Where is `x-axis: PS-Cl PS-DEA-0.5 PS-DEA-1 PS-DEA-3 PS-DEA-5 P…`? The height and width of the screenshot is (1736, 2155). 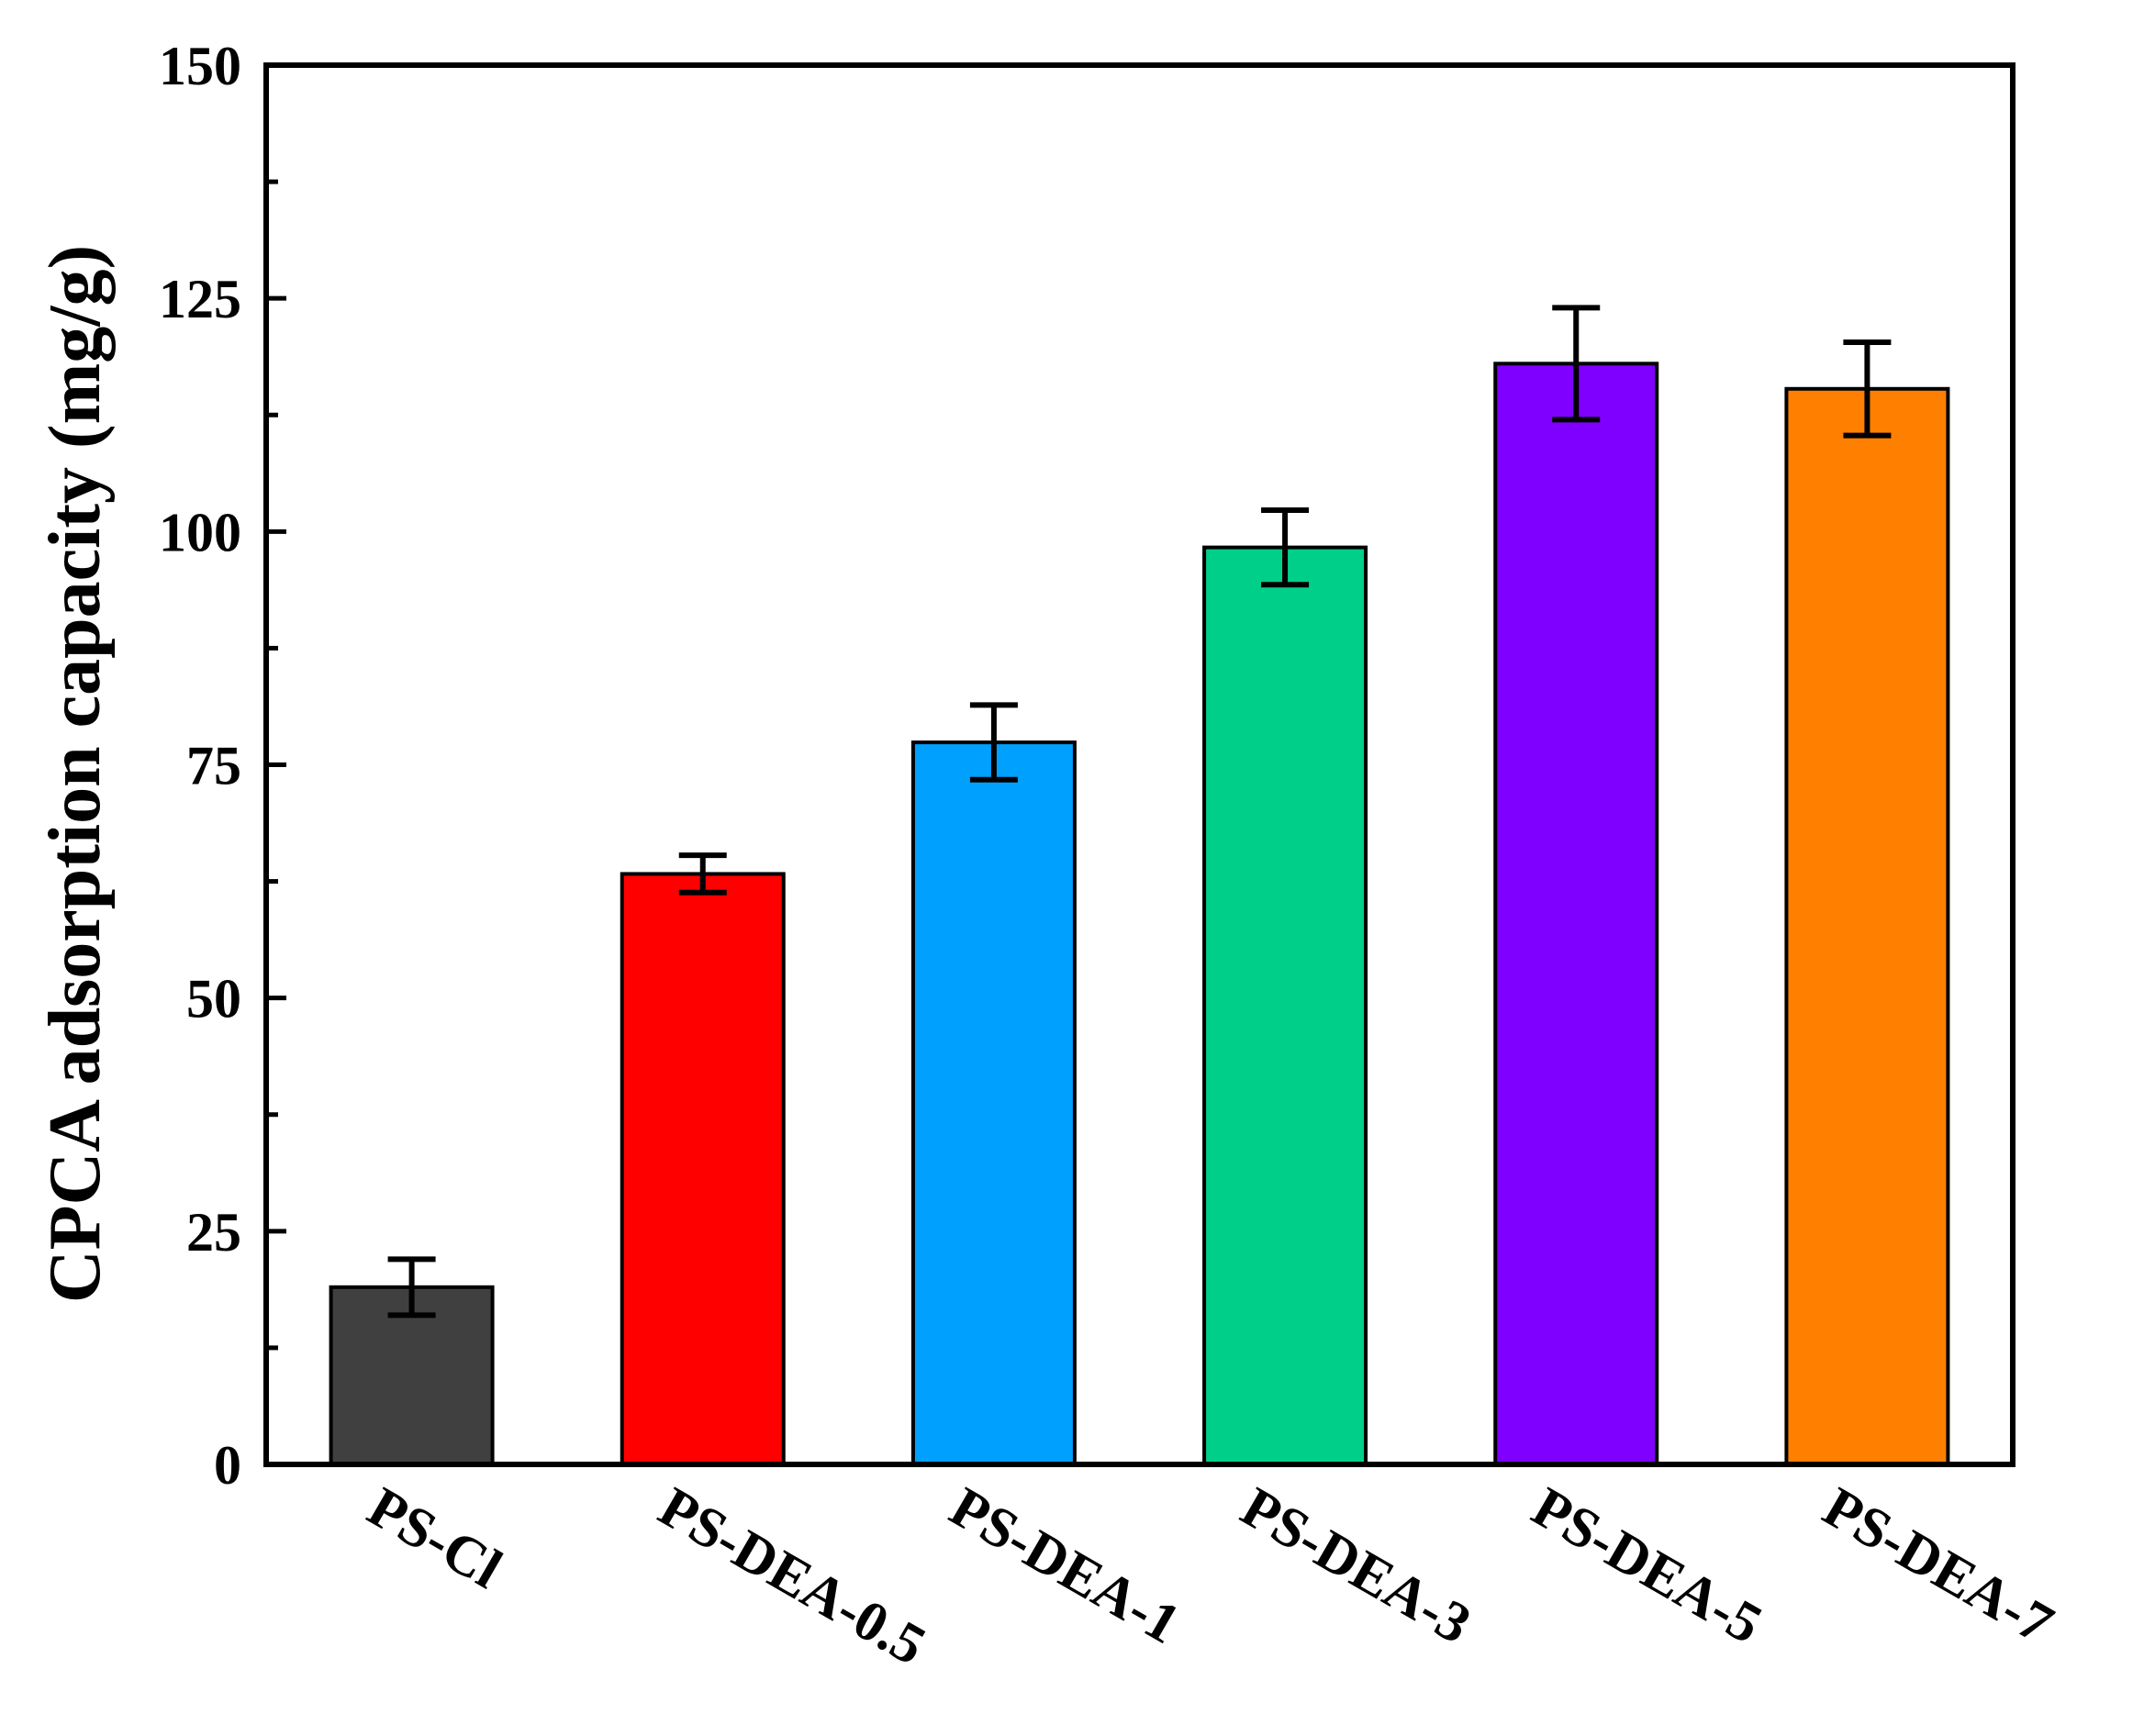
x-axis: PS-Cl PS-DEA-0.5 PS-DEA-1 PS-DEA-3 PS-DEA-5 P… is located at coordinates (1210, 1576).